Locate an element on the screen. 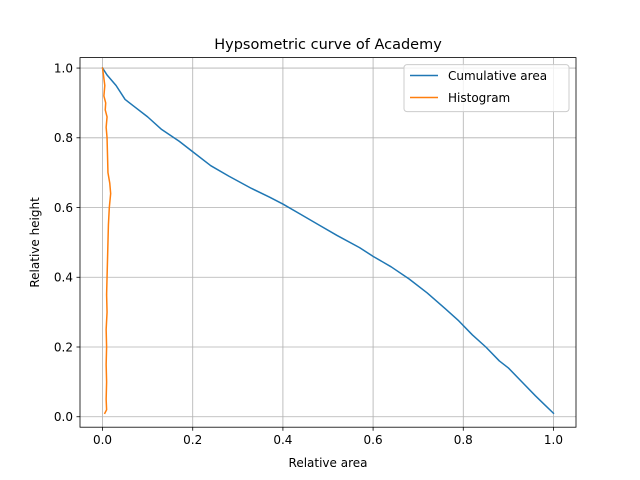 The image size is (640, 480). legend: Cumulative area Histogram is located at coordinates (486, 88).